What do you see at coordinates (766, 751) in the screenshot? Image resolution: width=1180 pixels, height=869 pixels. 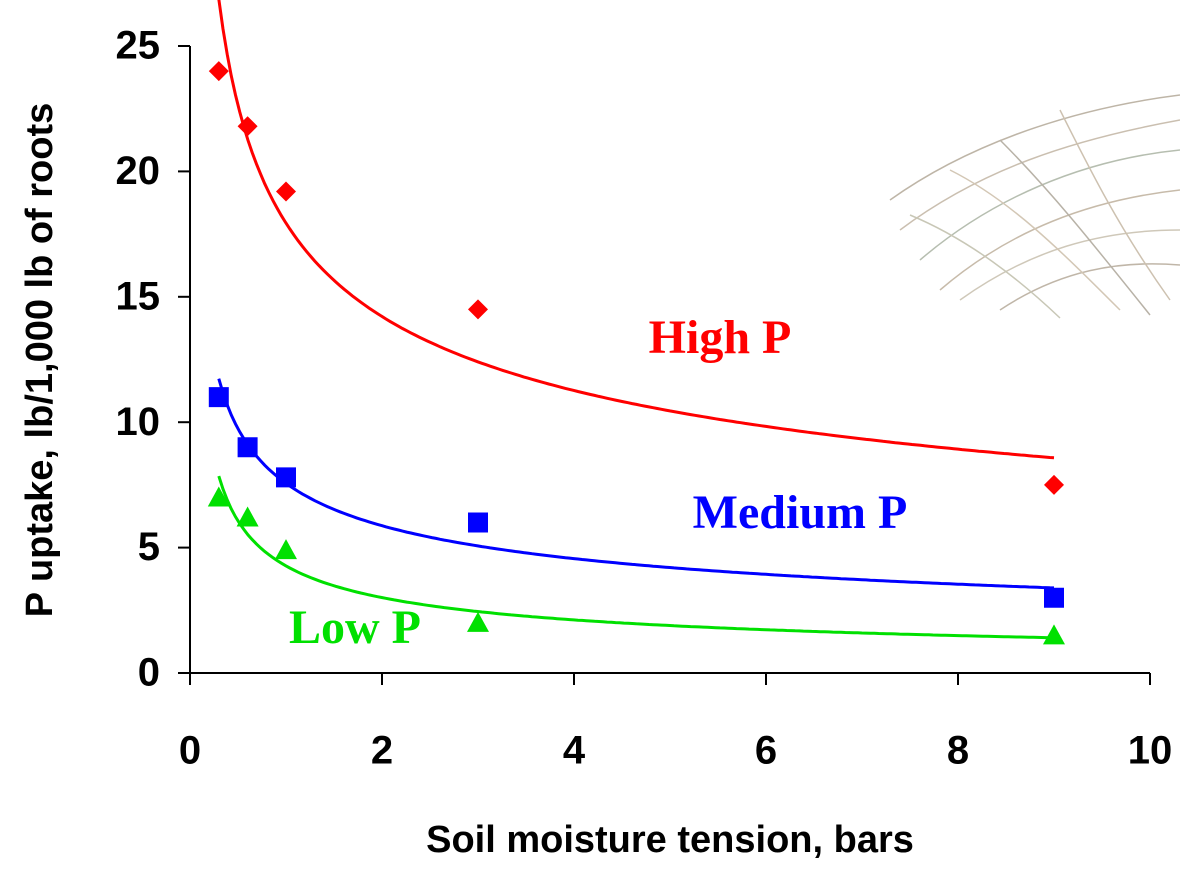 I see `x-tick-label: 6` at bounding box center [766, 751].